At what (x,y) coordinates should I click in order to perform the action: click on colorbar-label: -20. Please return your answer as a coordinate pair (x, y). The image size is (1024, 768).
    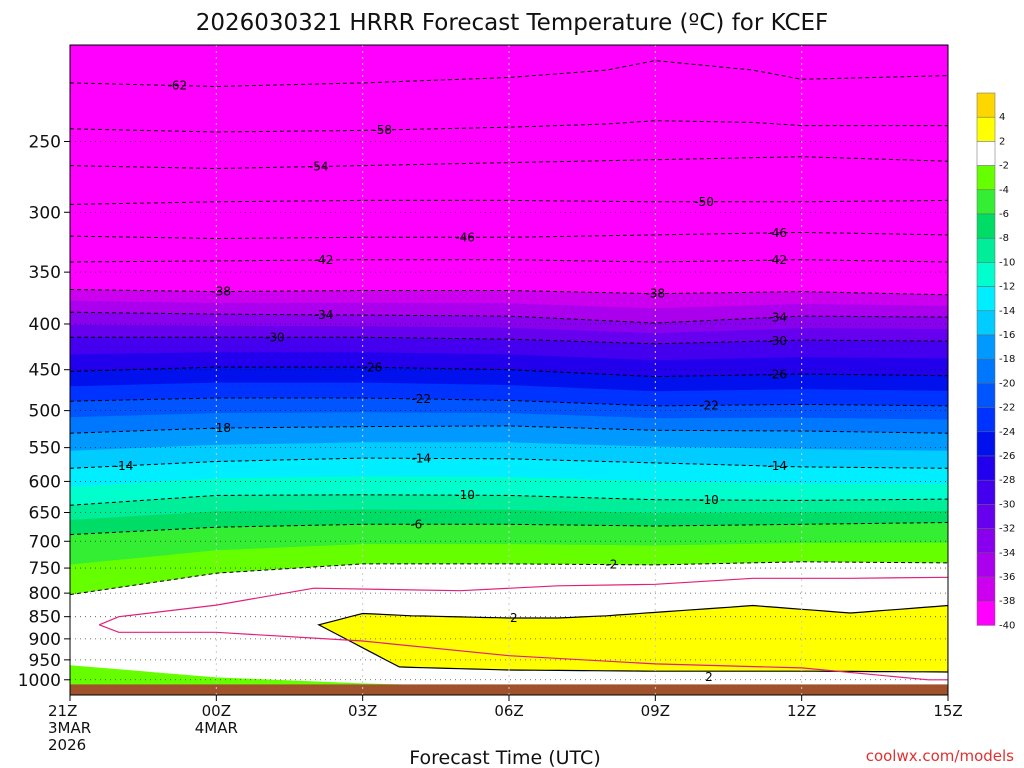
    Looking at the image, I should click on (1007, 383).